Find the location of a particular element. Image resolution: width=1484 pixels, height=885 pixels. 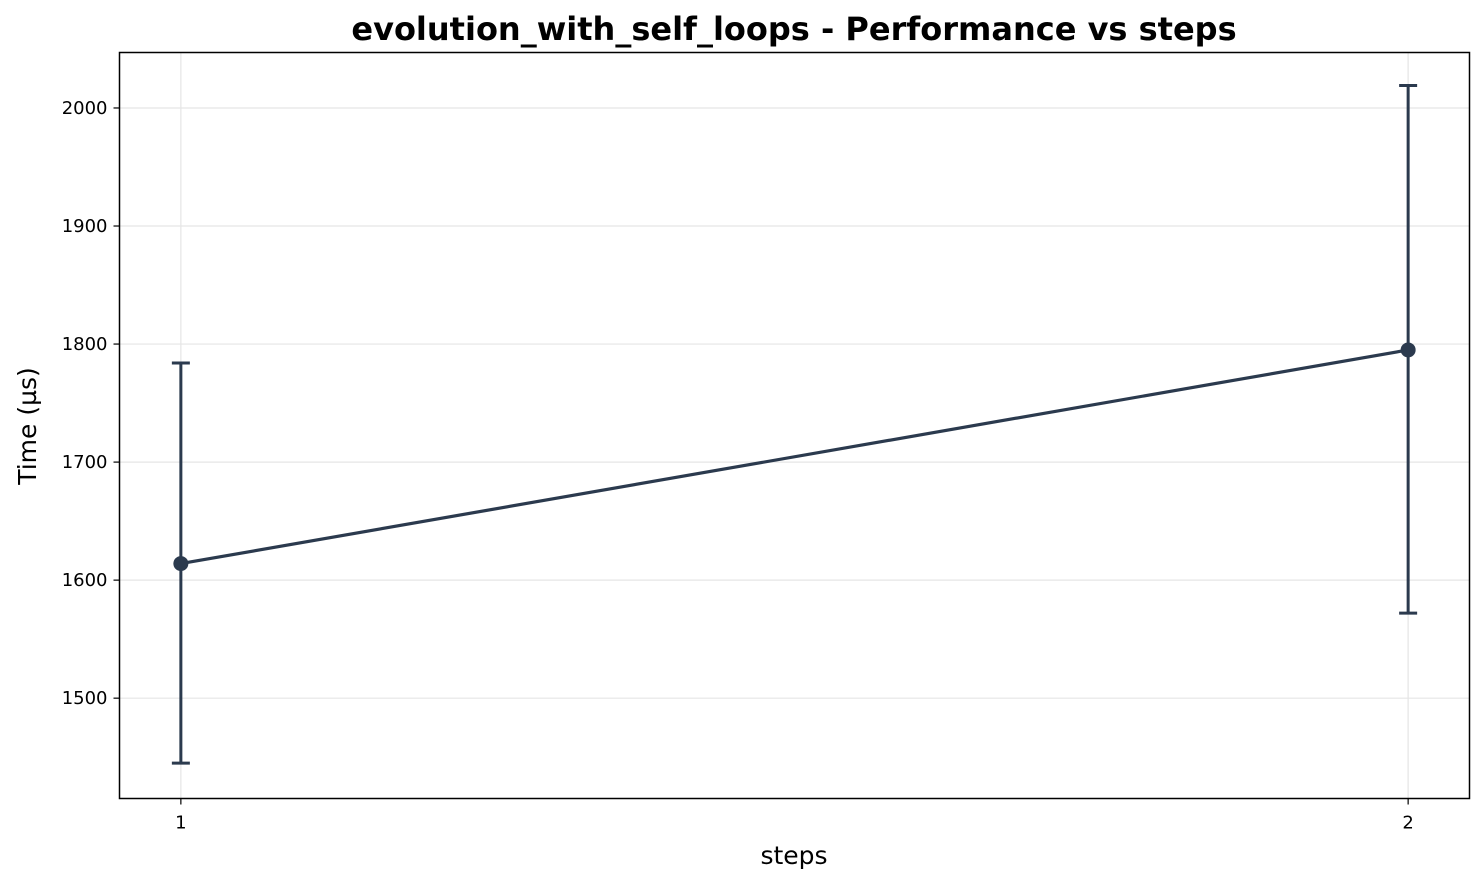

x-axis-label: steps is located at coordinates (793, 855).